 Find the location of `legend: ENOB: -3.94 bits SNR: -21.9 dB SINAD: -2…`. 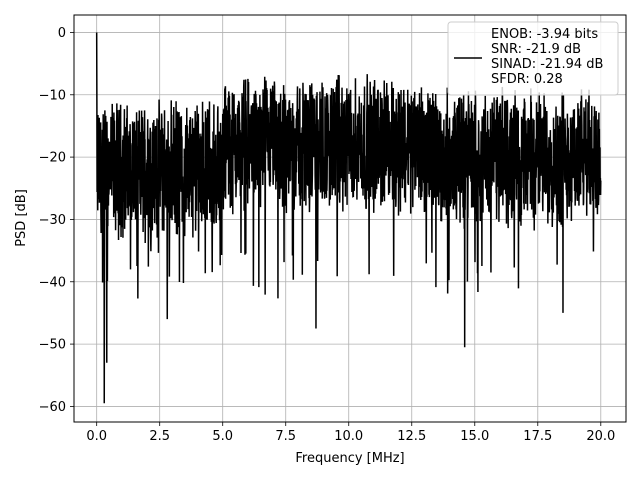

legend: ENOB: -3.94 bits SNR: -21.9 dB SINAD: -2… is located at coordinates (533, 58).